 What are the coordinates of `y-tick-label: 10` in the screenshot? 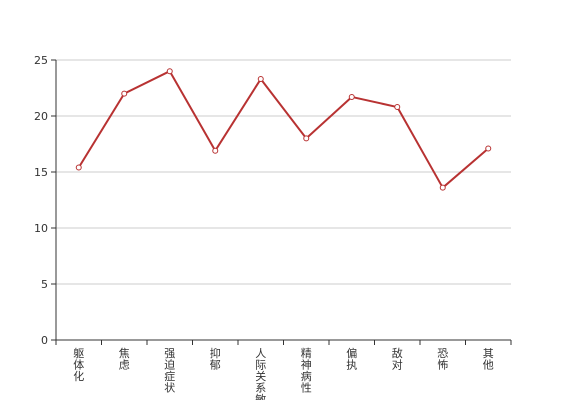 It's located at (41, 228).